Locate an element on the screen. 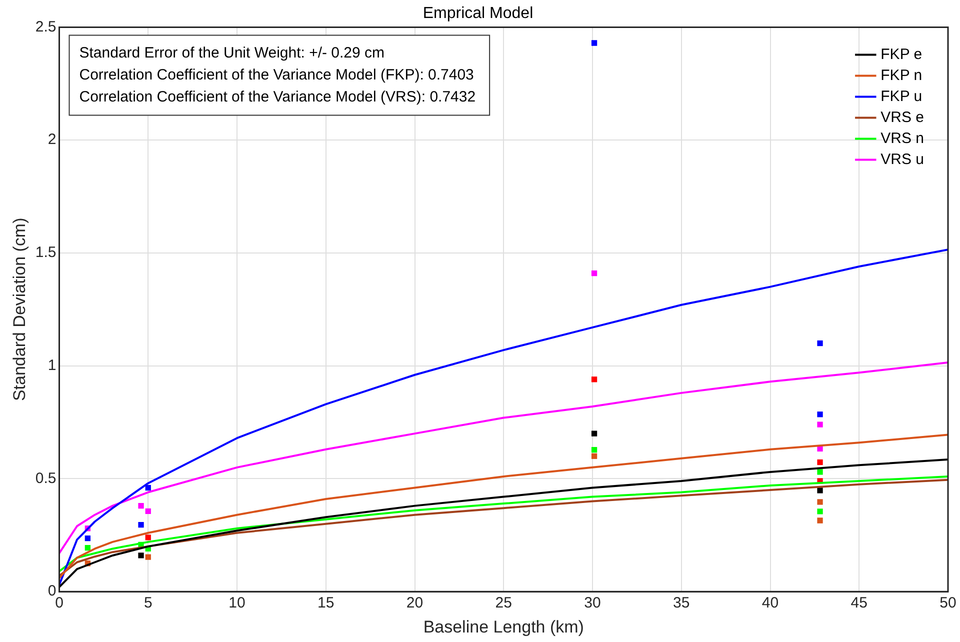 The width and height of the screenshot is (960, 642). x-tick-label: 40 is located at coordinates (770, 603).